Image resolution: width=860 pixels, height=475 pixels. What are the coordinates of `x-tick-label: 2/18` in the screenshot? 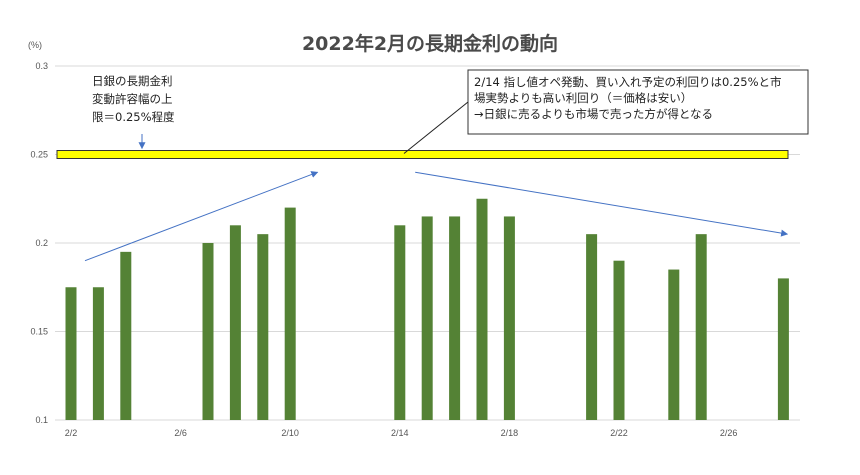 It's located at (510, 433).